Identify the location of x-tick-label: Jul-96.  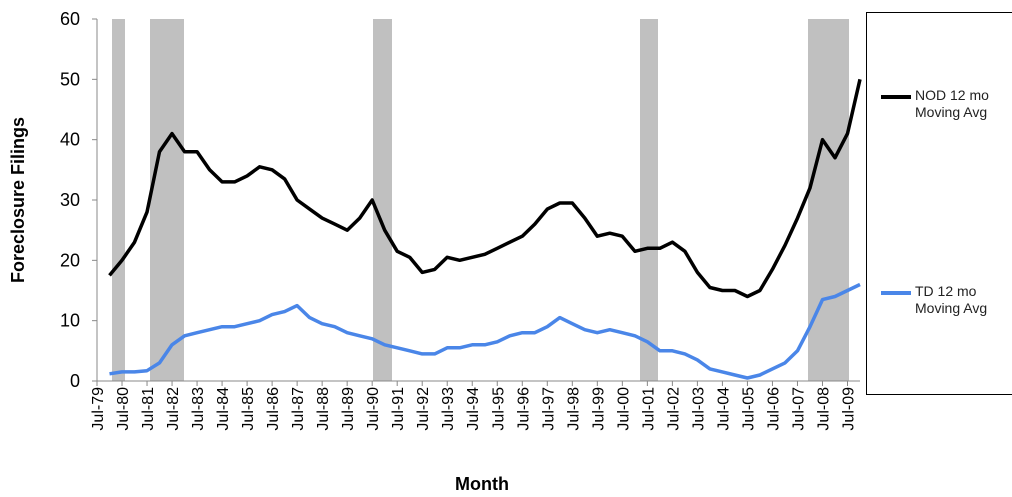
(523, 409).